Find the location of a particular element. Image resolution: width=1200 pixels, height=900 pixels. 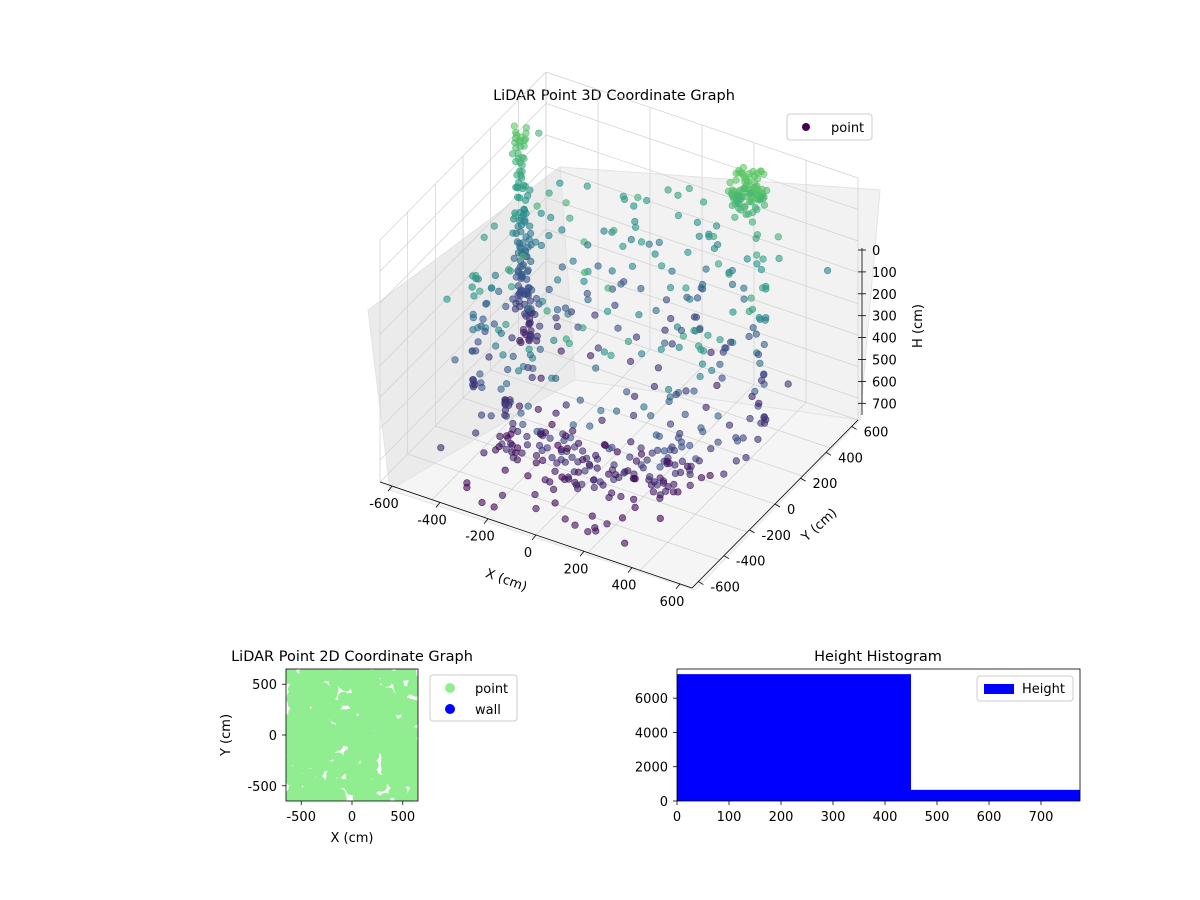

legend-3d-box is located at coordinates (829, 127).